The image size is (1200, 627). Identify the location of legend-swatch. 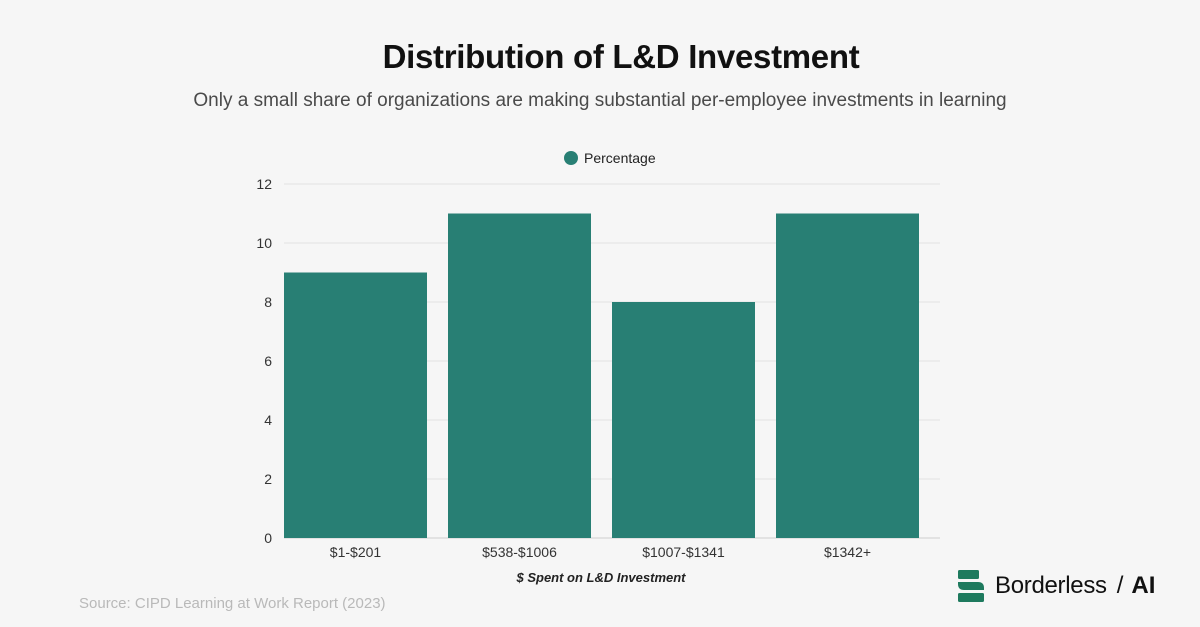
(571, 158).